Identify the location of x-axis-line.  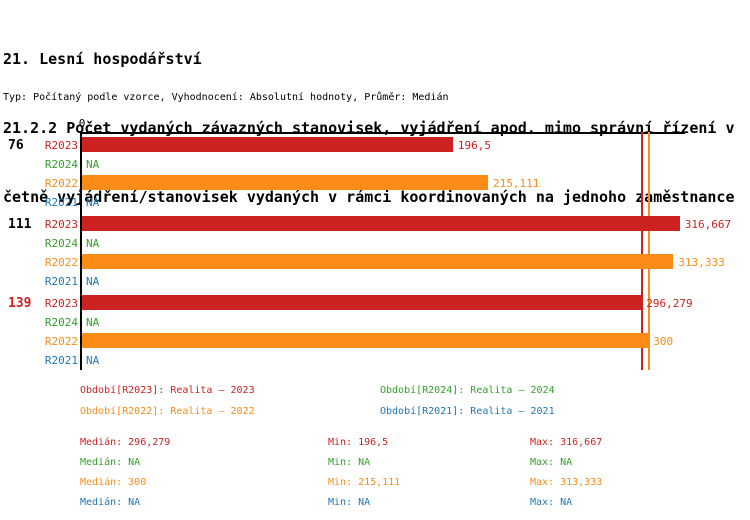
(383, 133).